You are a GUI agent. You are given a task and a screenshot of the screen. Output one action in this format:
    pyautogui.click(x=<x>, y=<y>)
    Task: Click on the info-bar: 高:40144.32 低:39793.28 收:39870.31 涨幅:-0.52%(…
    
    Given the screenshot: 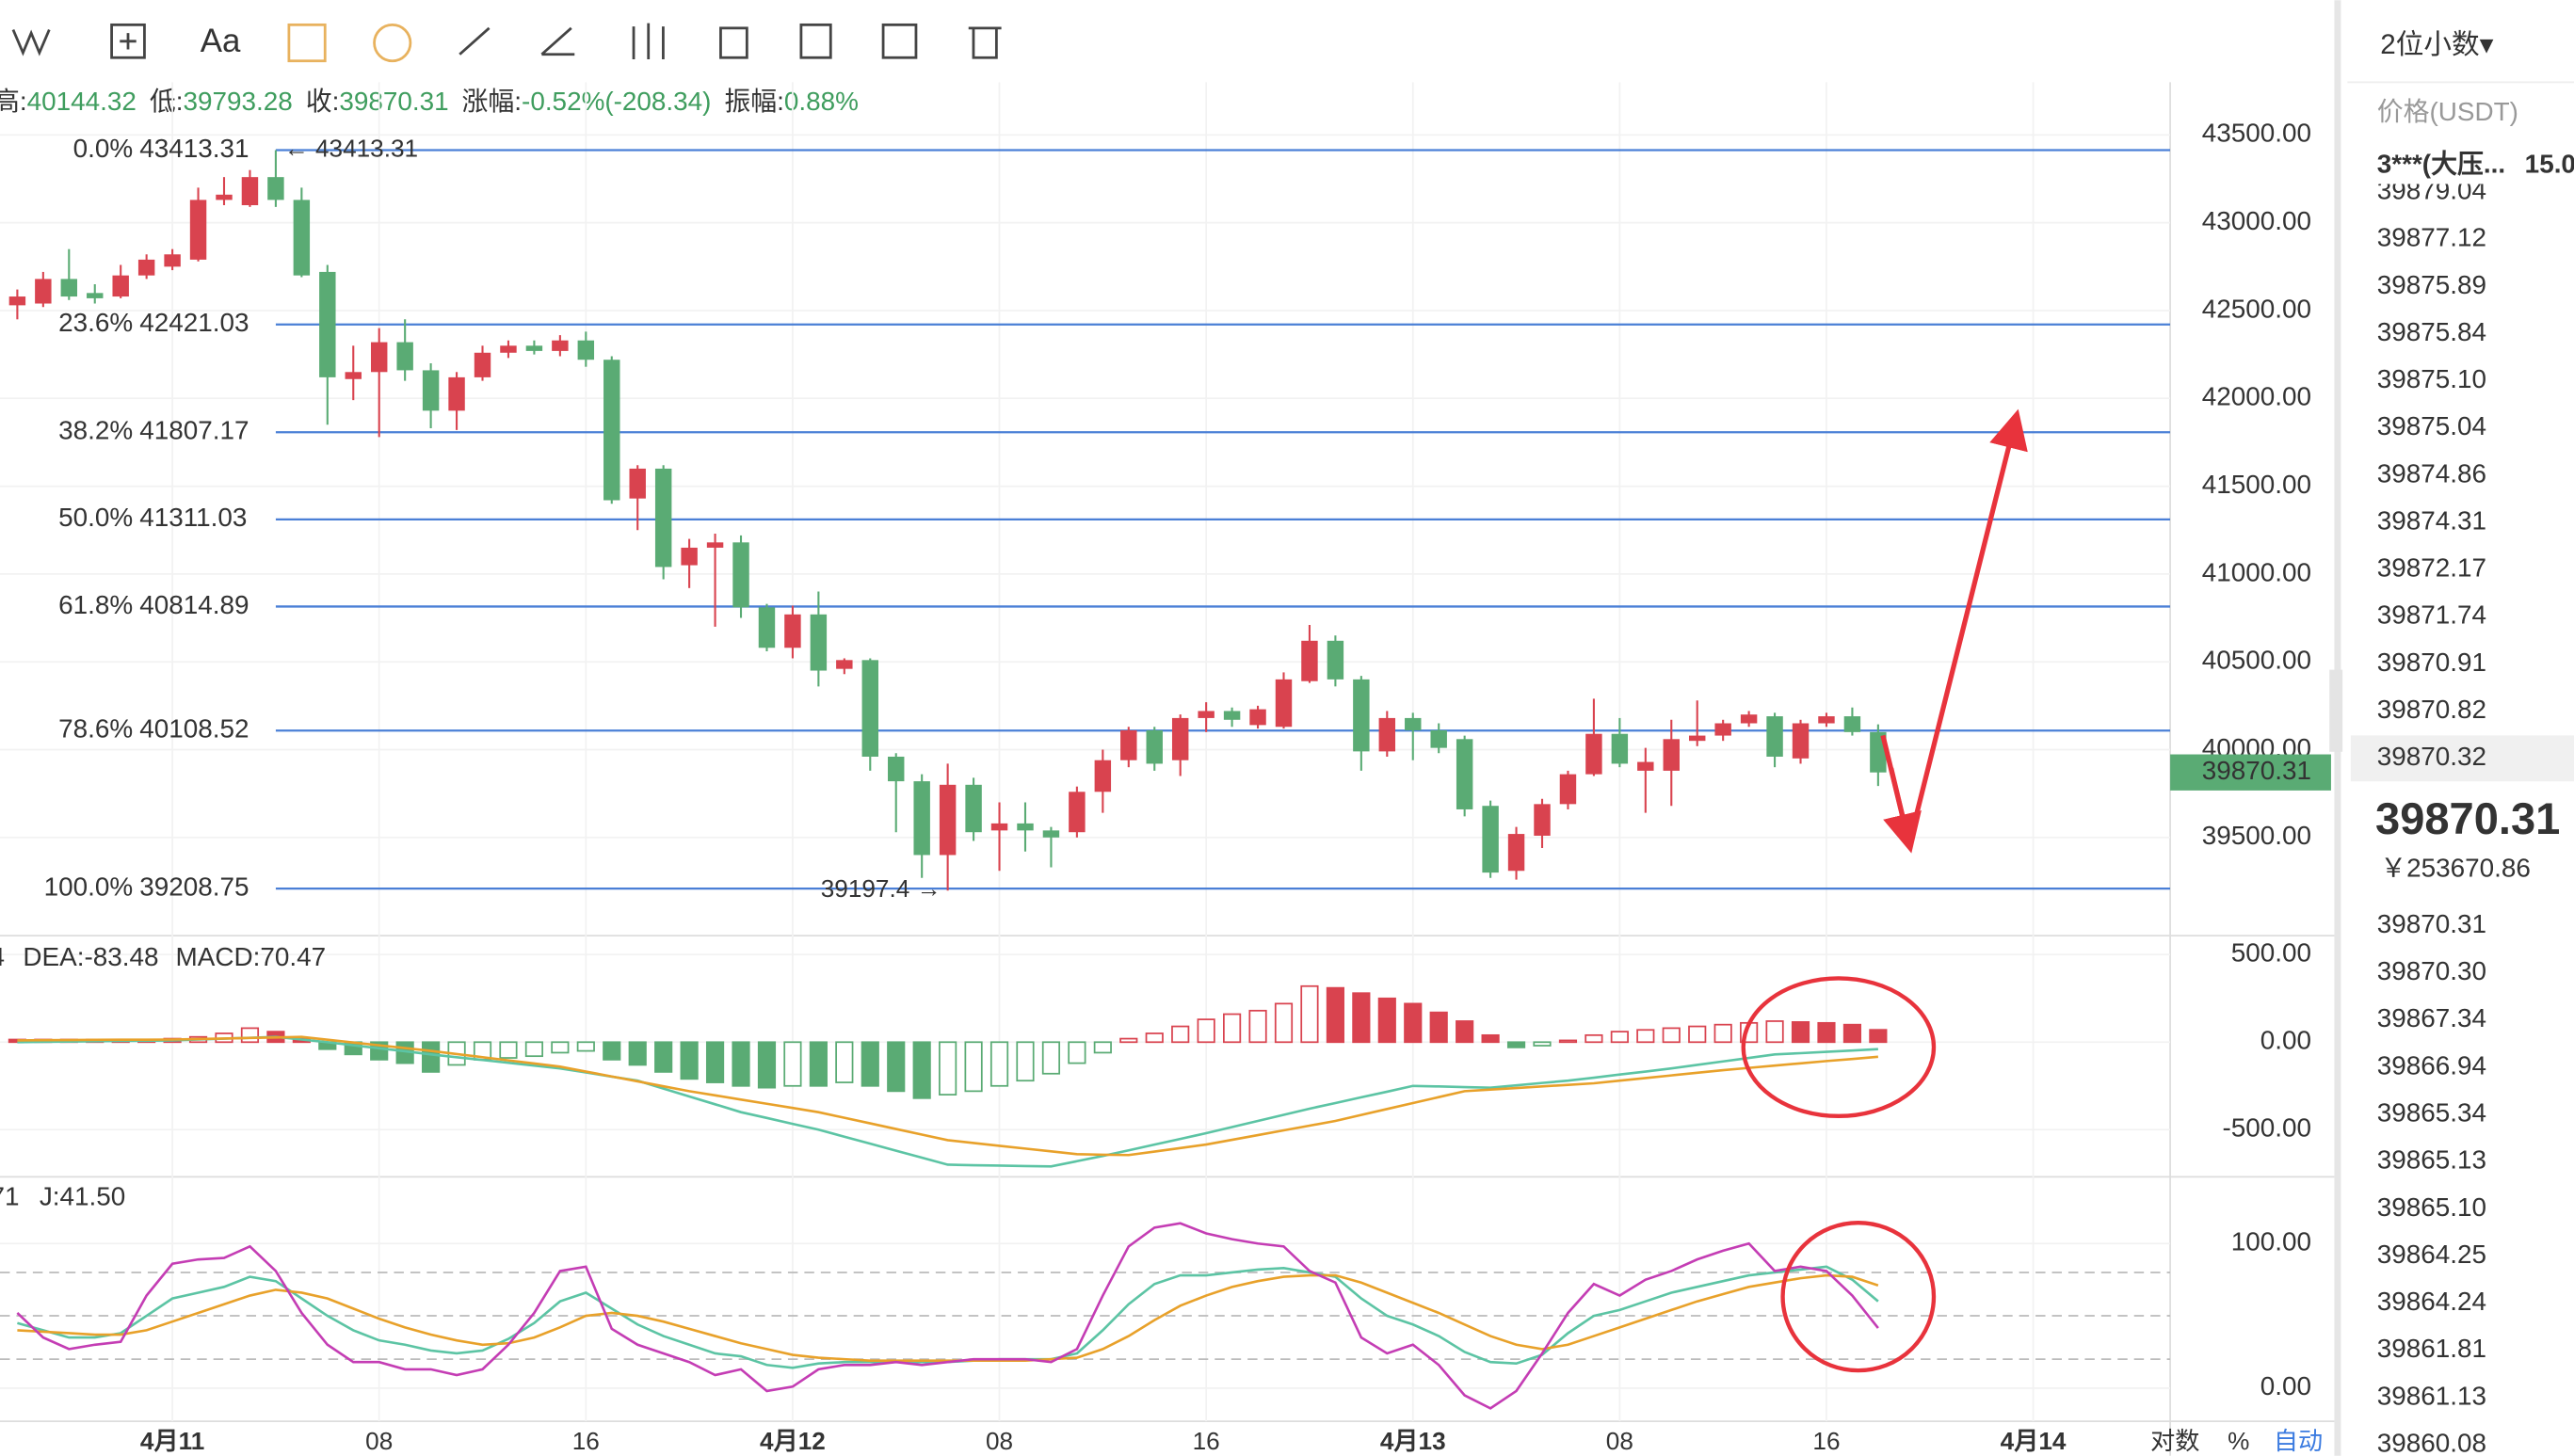 What is the action you would take?
    pyautogui.click(x=430, y=101)
    